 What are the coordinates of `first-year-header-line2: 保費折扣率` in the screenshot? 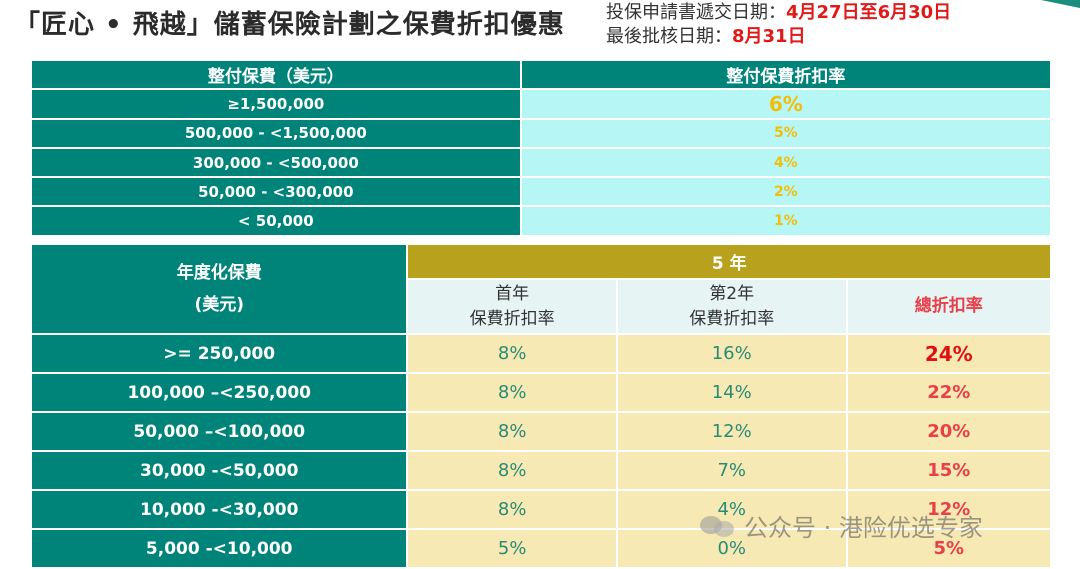 It's located at (512, 318).